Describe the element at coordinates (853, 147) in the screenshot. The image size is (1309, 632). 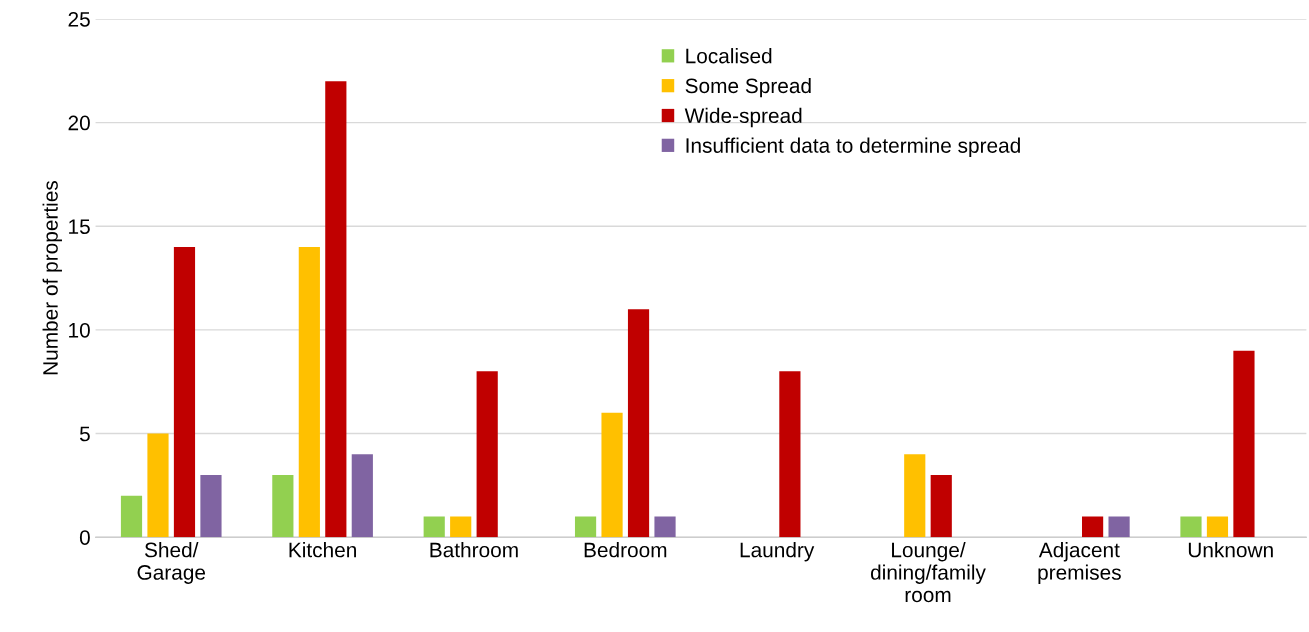
I see `legend-label: Insufficient data to determine spread` at that location.